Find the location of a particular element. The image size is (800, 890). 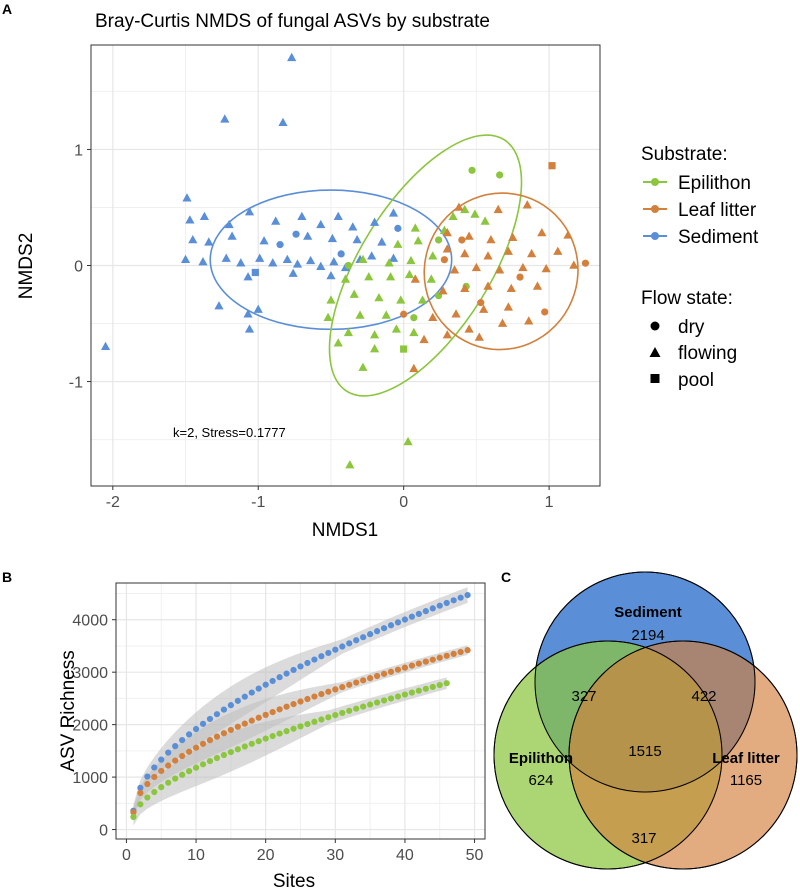

legend-key-sediment-dot is located at coordinates (655, 236).